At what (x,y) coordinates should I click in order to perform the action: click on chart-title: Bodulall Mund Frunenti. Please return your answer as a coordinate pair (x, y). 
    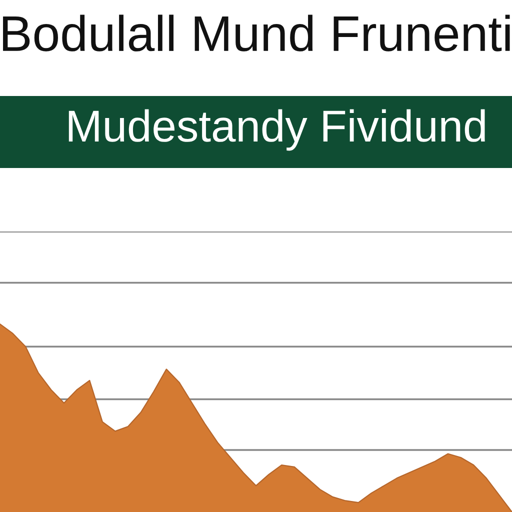
    Looking at the image, I should click on (256, 33).